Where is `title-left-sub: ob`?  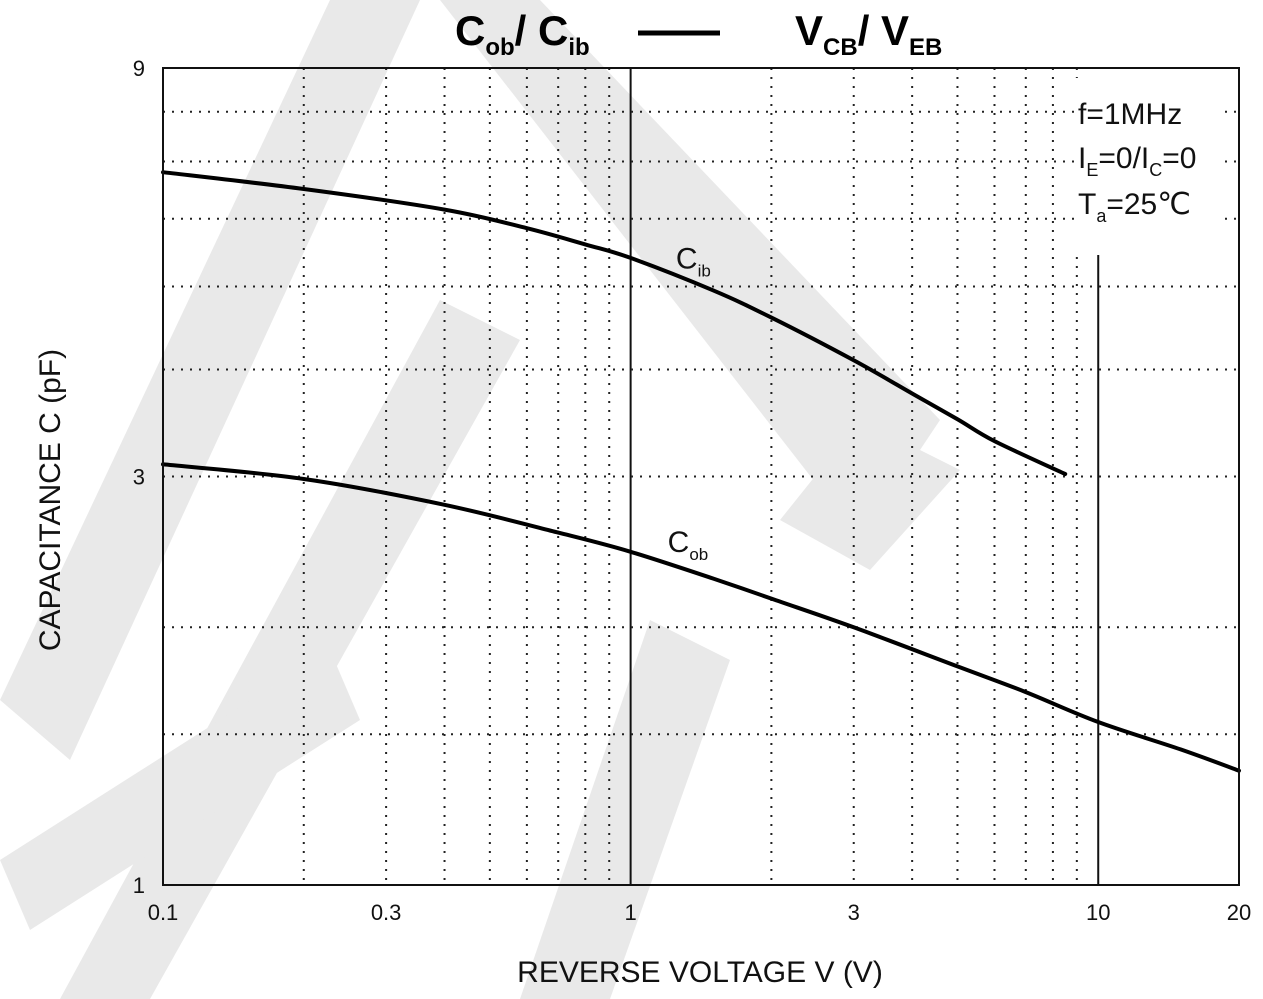 title-left-sub: ob is located at coordinates (499, 47).